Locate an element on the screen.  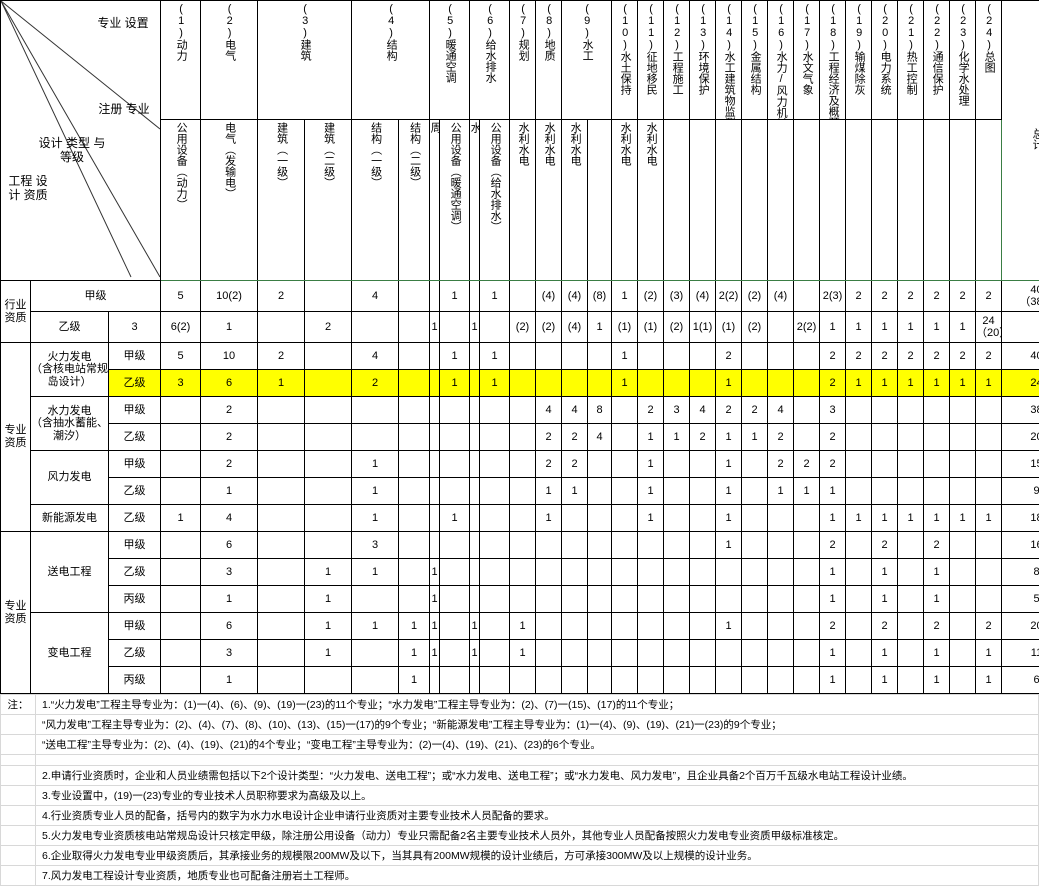
column-header-major: (23)化学水处理 is located at coordinates (963, 60).